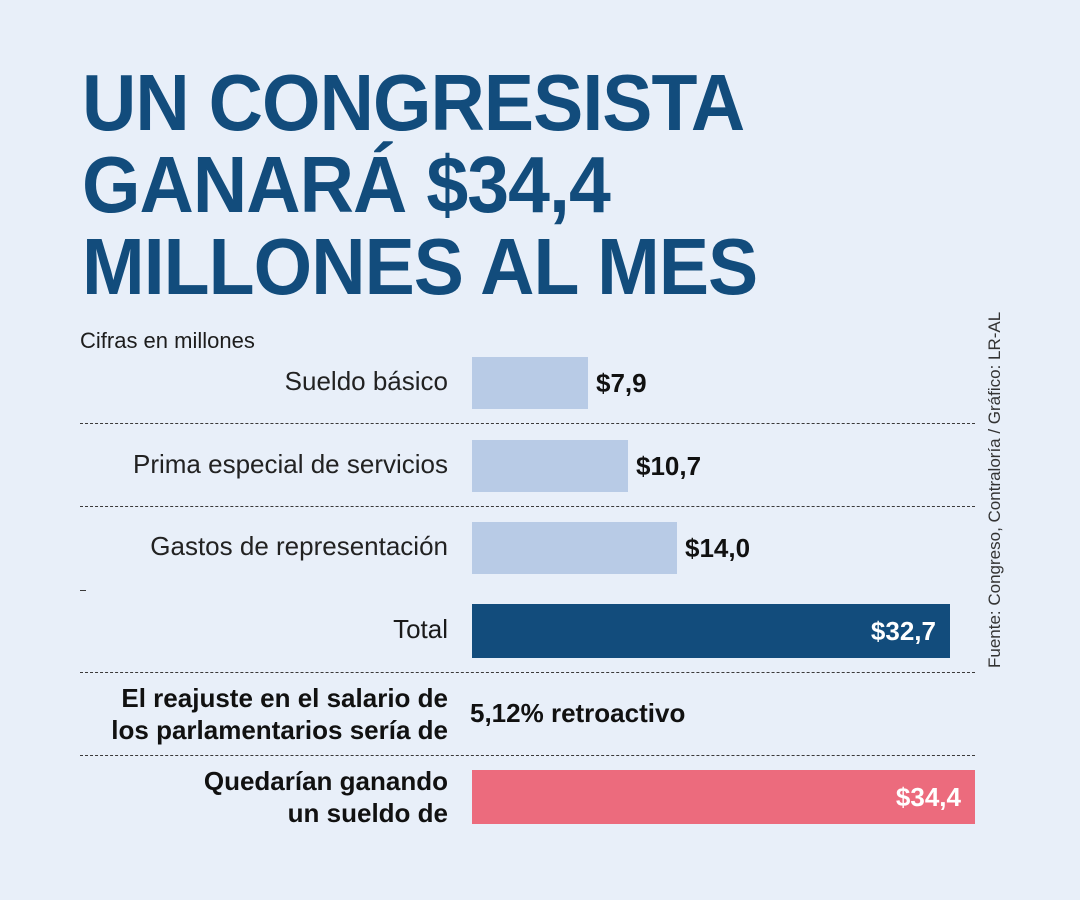  What do you see at coordinates (578, 713) in the screenshot?
I see `reajuste-value: 5,12% retroactivo` at bounding box center [578, 713].